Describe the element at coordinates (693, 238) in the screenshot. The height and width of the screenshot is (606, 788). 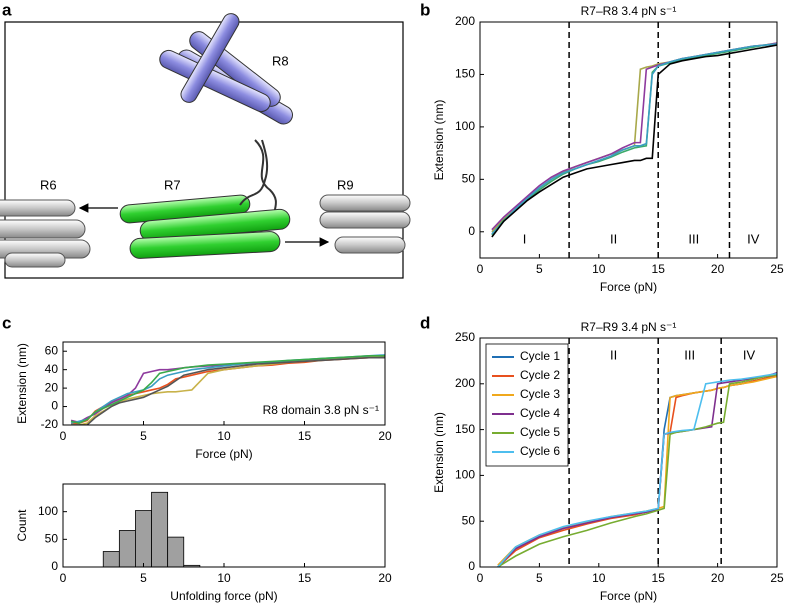
I see `region-label: III` at that location.